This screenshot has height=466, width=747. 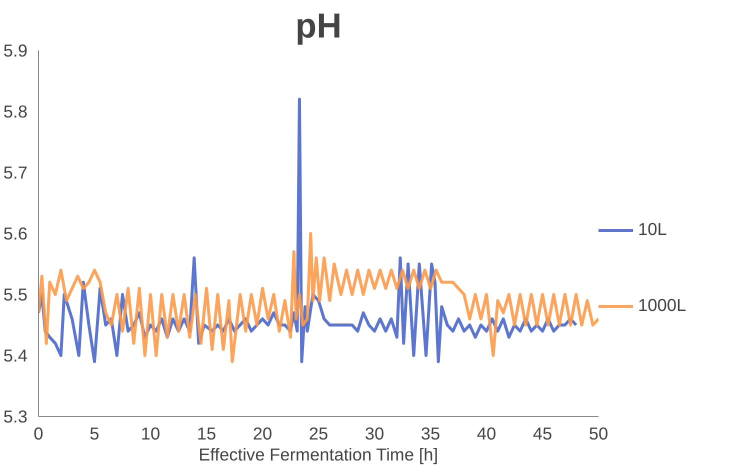 What do you see at coordinates (15, 234) in the screenshot?
I see `y-tick-label: 5.6` at bounding box center [15, 234].